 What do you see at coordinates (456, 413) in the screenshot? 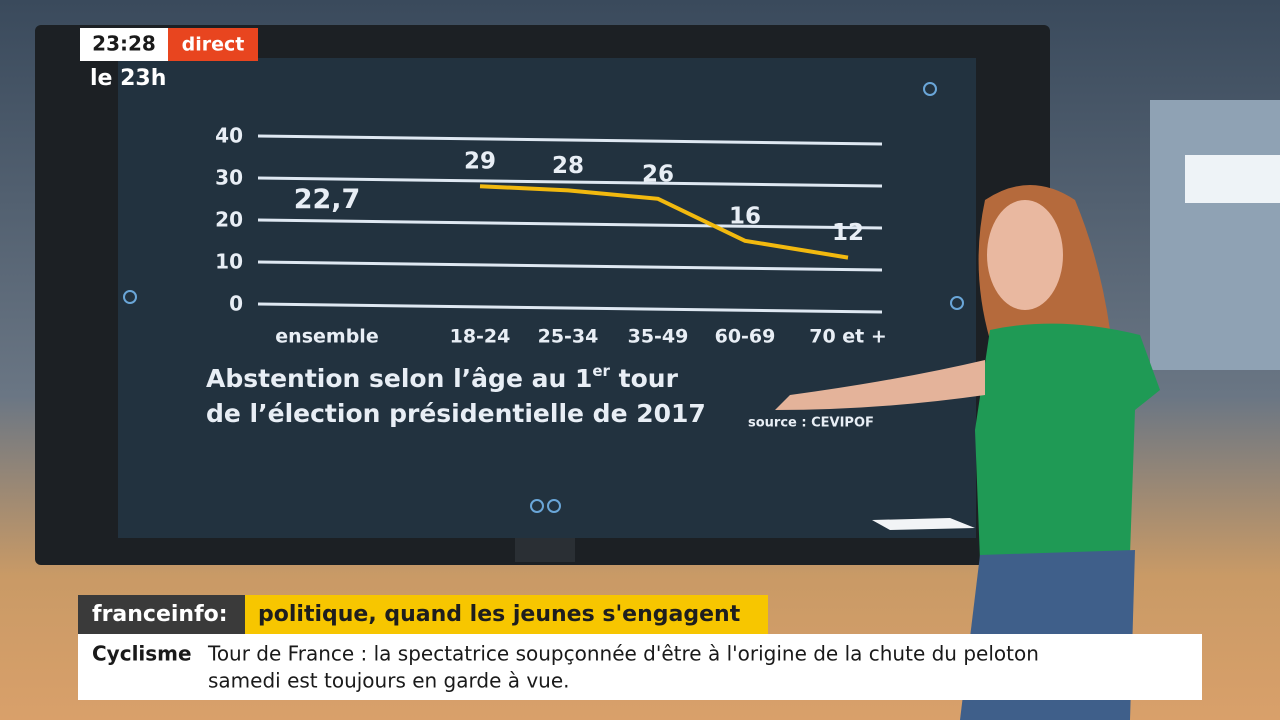
I see `chart-title: de l’élection présidentielle de 2017` at bounding box center [456, 413].